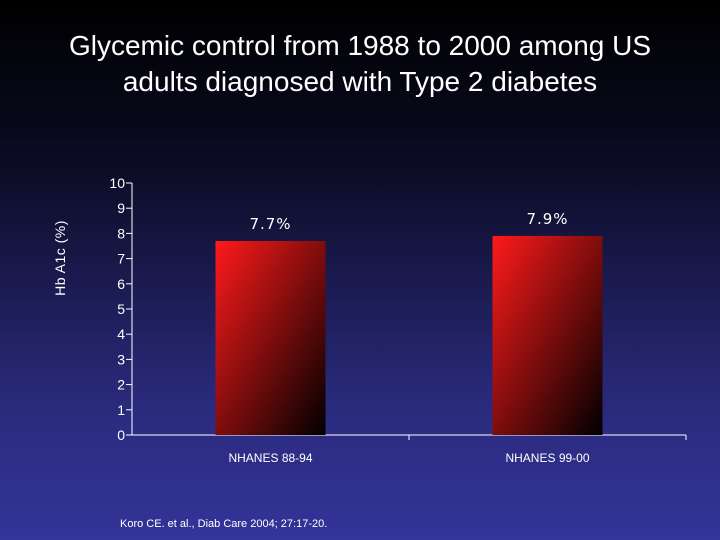 This screenshot has height=540, width=720. Describe the element at coordinates (547, 219) in the screenshot. I see `data-label: 7.9%` at that location.